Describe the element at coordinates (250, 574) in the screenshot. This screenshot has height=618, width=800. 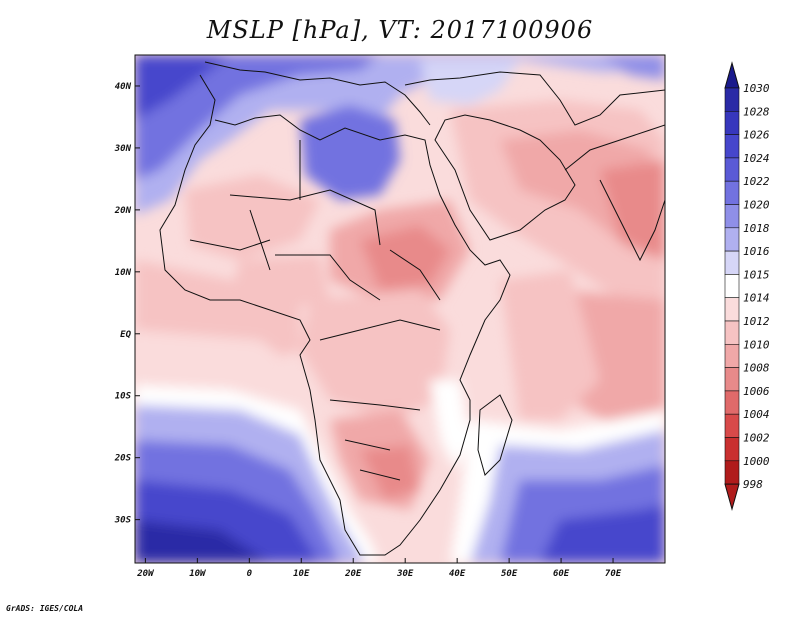
I see `lon-tick-label: 0` at that location.